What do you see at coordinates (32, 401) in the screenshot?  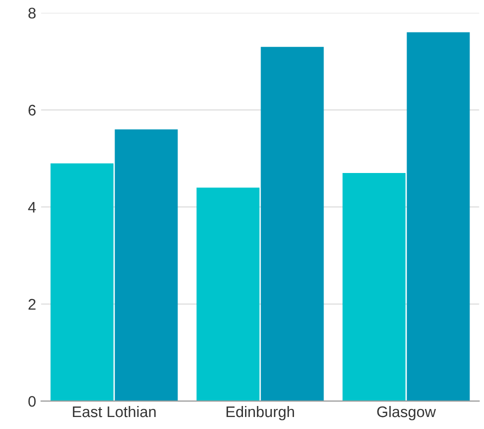 I see `y-tick-label: 0` at bounding box center [32, 401].